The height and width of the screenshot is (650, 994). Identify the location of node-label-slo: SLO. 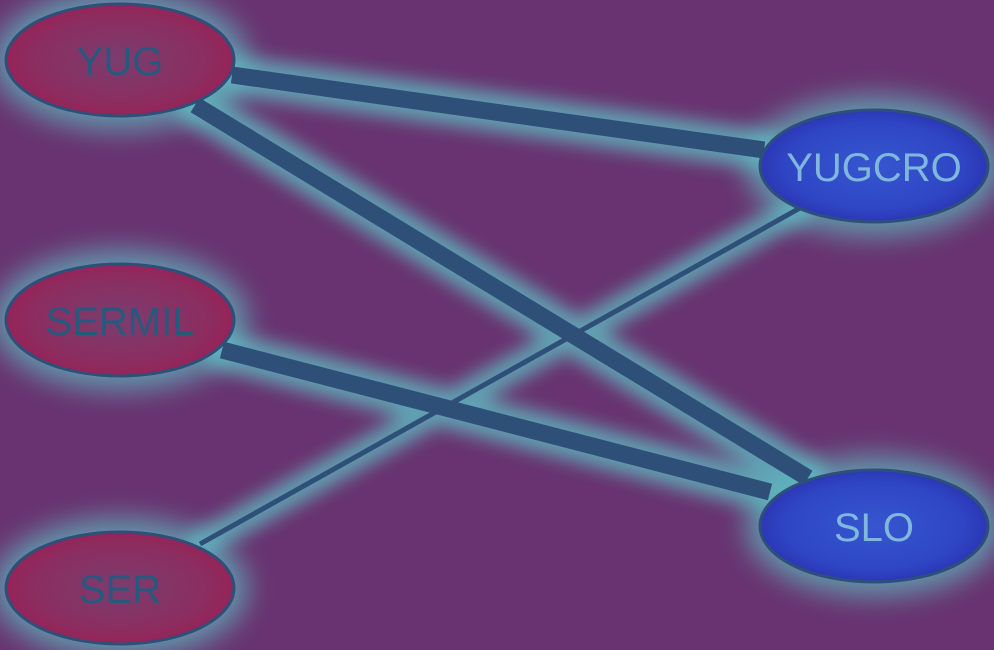
(874, 528).